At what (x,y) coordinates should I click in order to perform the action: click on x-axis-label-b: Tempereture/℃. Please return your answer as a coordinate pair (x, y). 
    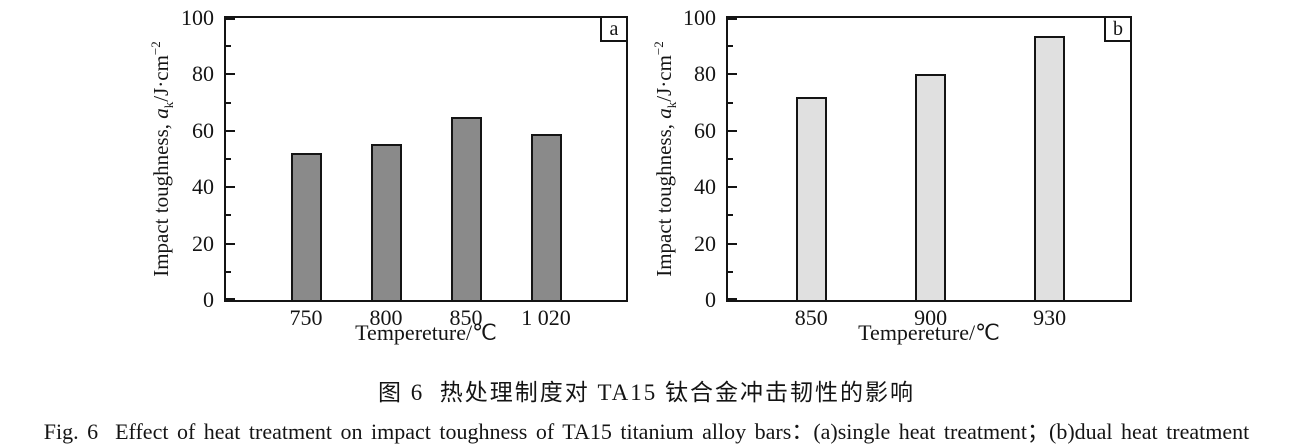
    Looking at the image, I should click on (929, 332).